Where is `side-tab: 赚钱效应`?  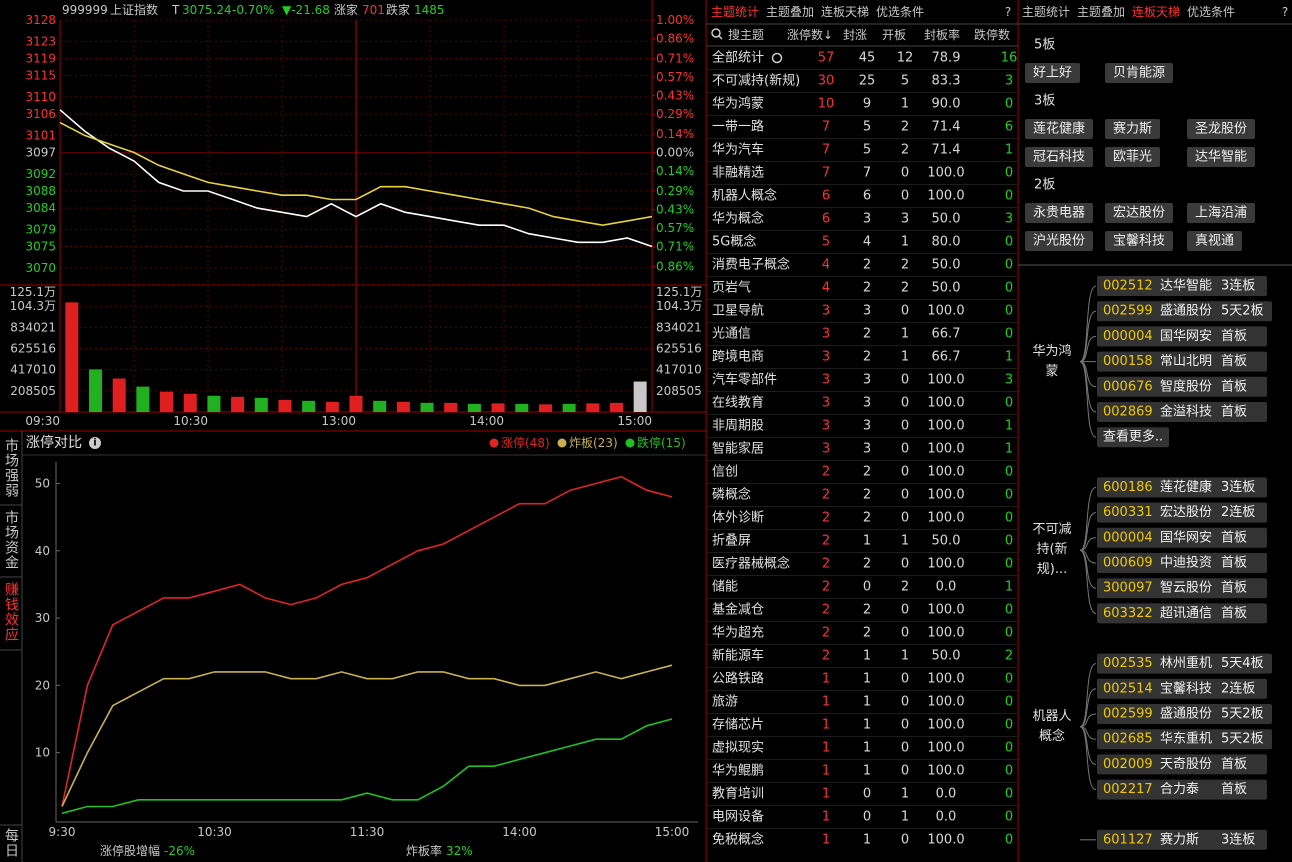 side-tab: 赚钱效应 is located at coordinates (11, 612).